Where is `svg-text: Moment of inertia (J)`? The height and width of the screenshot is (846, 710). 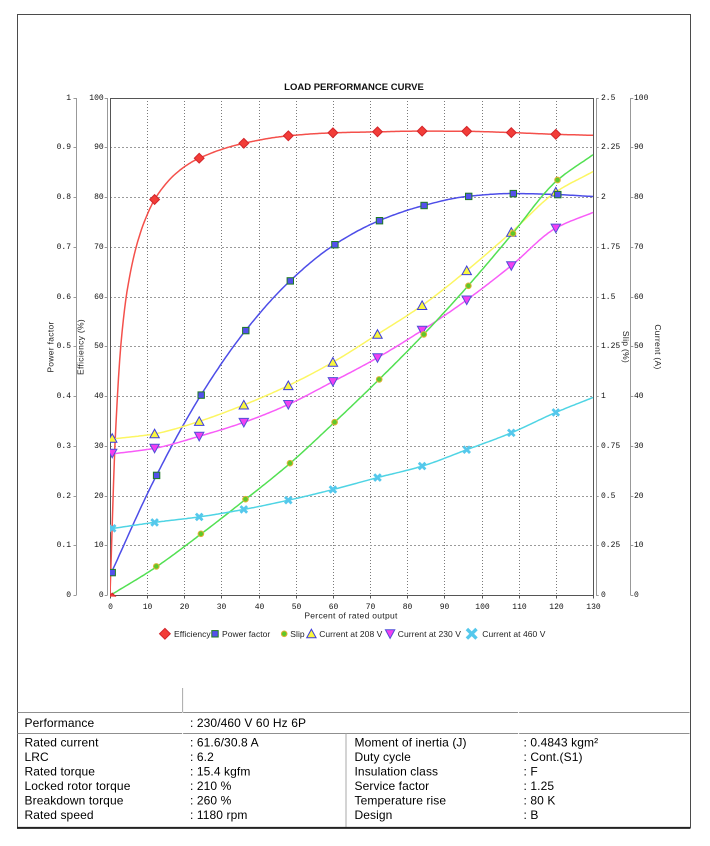
svg-text: Moment of inertia (J) is located at coordinates (411, 743).